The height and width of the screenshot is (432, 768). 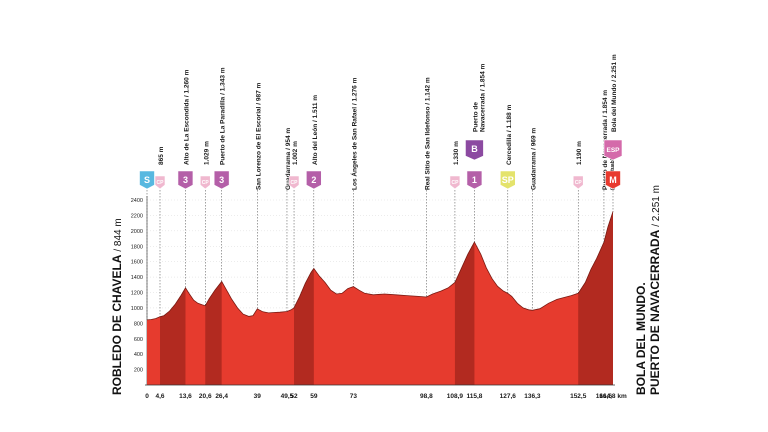 I want to click on waypoint-badge-text: SP, so click(x=508, y=180).